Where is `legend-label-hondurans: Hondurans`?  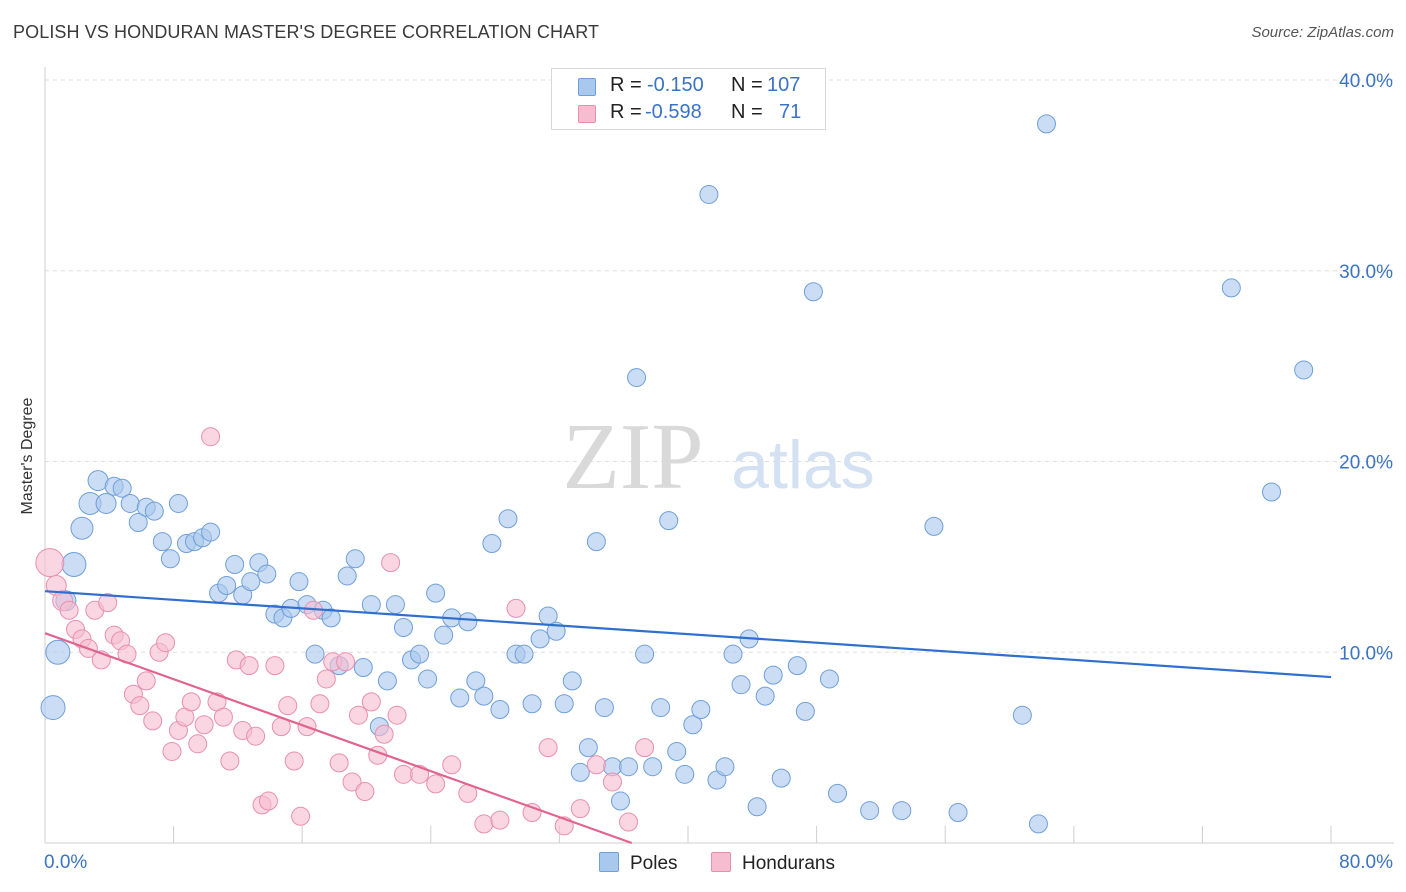
legend-label-hondurans: Hondurans is located at coordinates (788, 863).